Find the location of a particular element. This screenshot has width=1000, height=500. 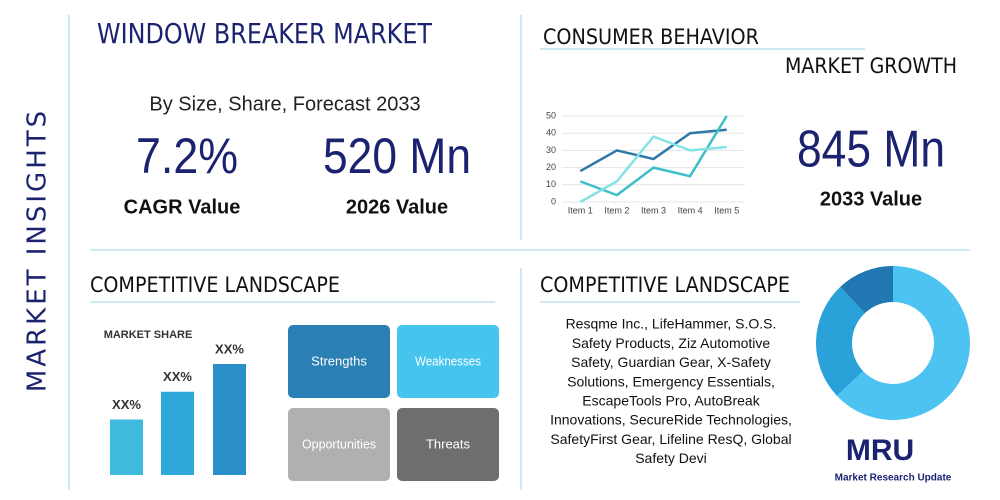

competitor-line: EscapeTools Pro, AutoBreak is located at coordinates (671, 401).